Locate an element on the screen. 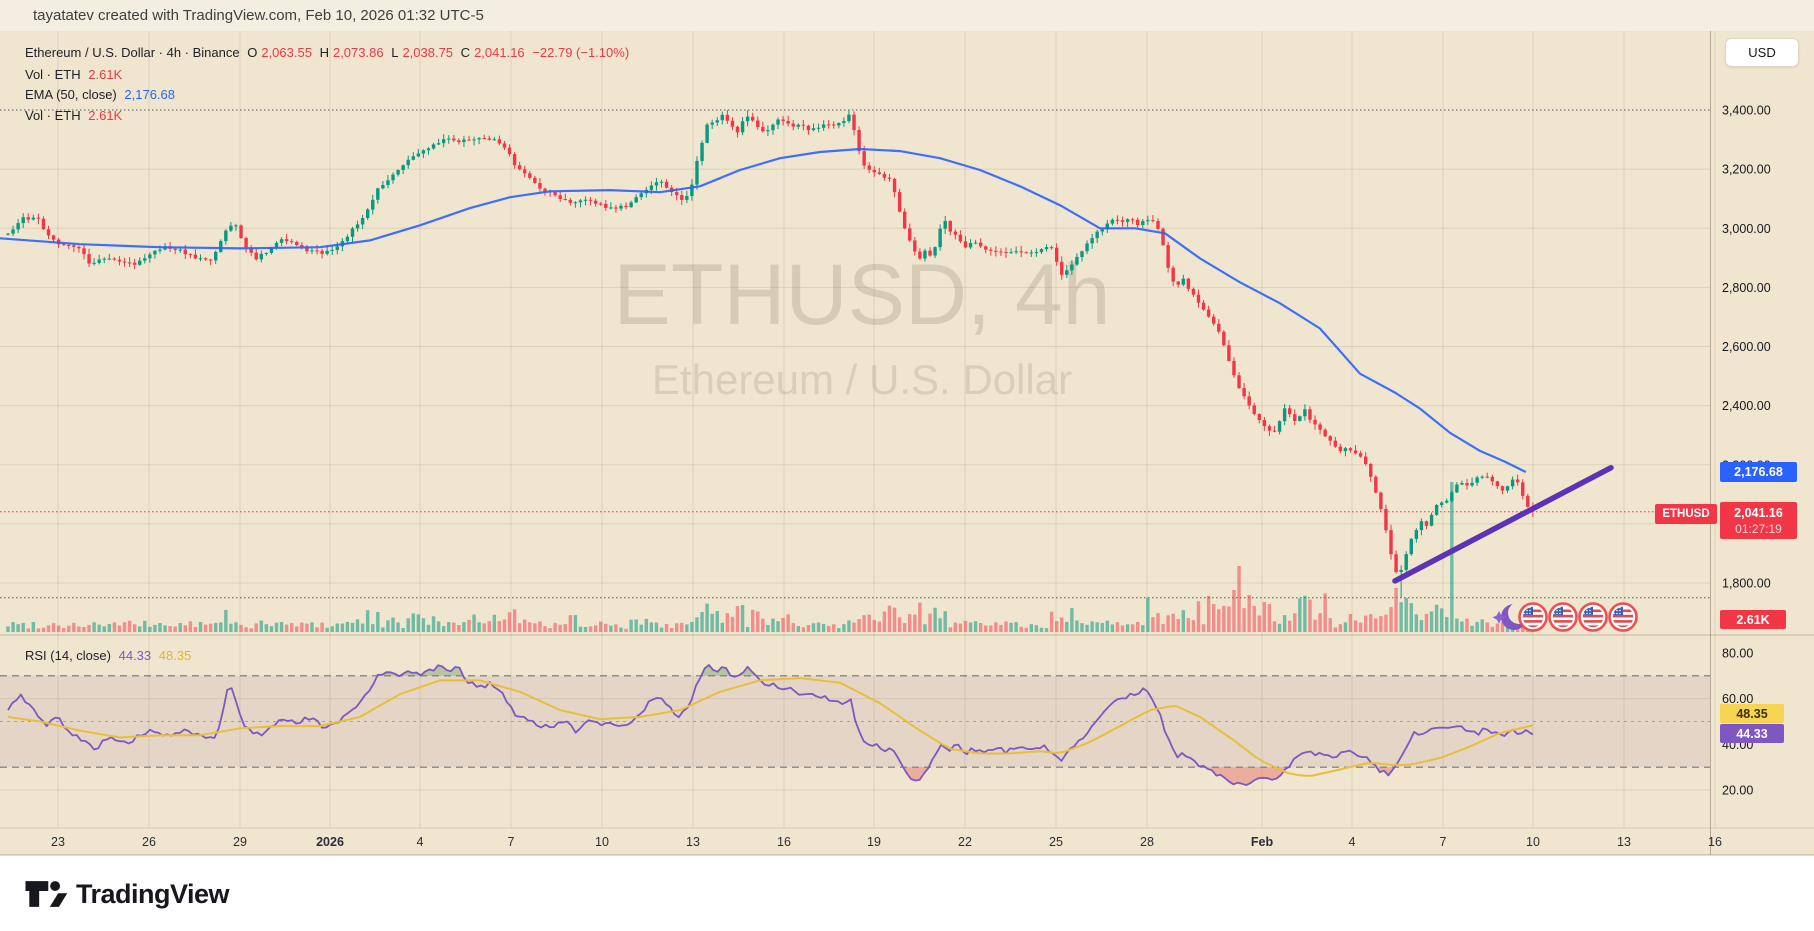 The width and height of the screenshot is (1814, 931). legend-volume-row-1: Vol · ETH 2.61K is located at coordinates (75, 74).